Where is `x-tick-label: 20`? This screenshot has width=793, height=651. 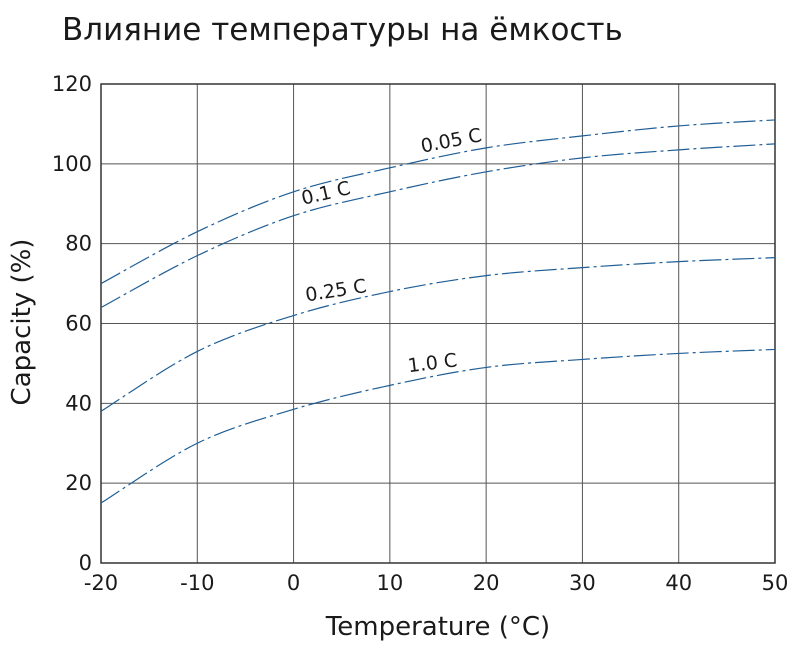 x-tick-label: 20 is located at coordinates (486, 583).